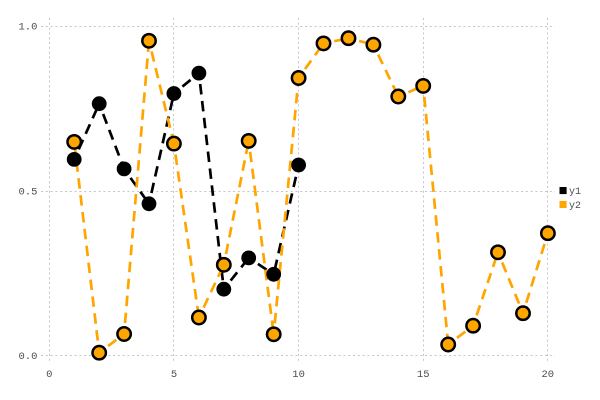 The width and height of the screenshot is (600, 400). I want to click on svg-text: y1, so click(575, 192).